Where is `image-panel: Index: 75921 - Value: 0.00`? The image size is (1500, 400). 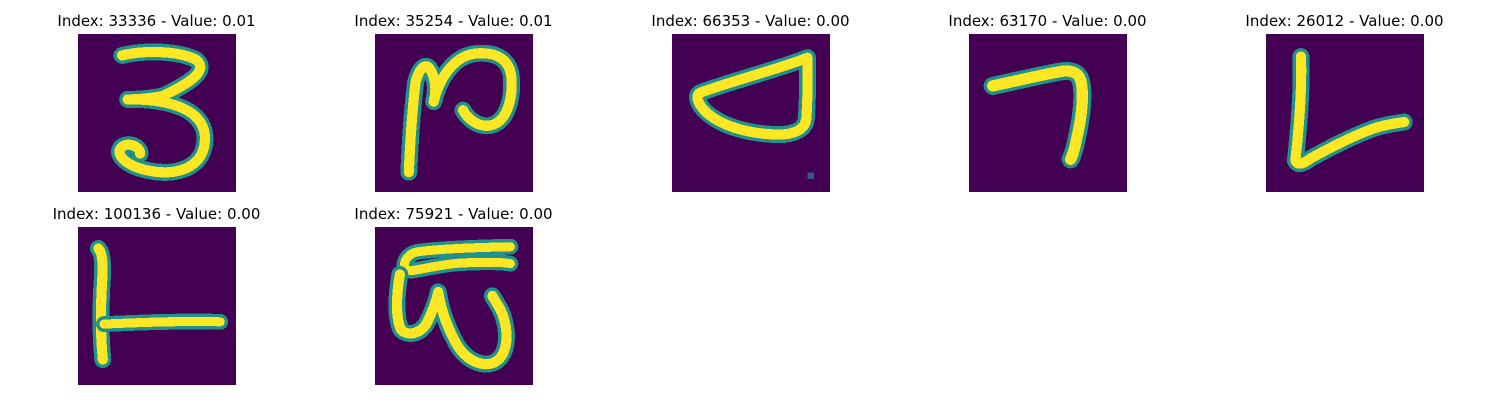 image-panel: Index: 75921 - Value: 0.00 is located at coordinates (453, 297).